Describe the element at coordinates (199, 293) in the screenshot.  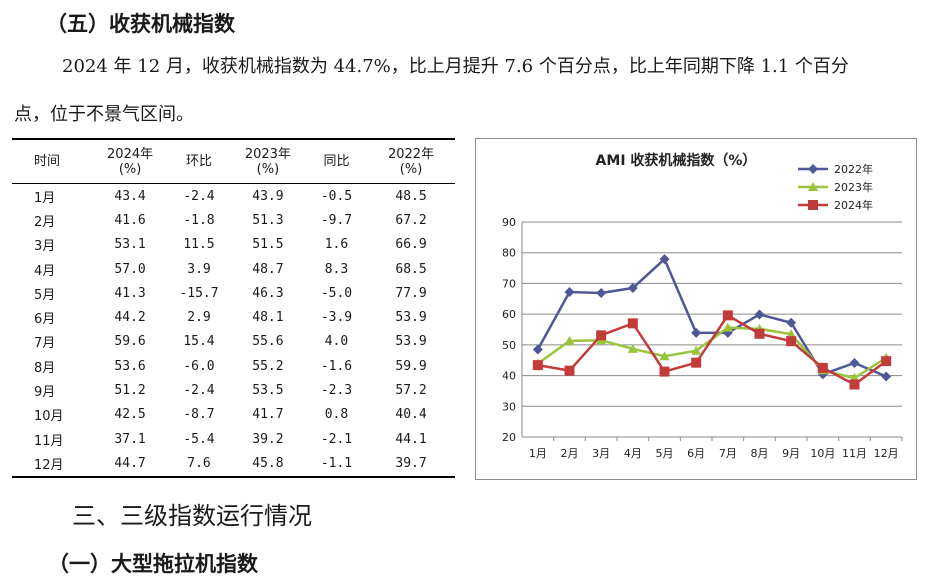
I see `table-cell: -15.7` at that location.